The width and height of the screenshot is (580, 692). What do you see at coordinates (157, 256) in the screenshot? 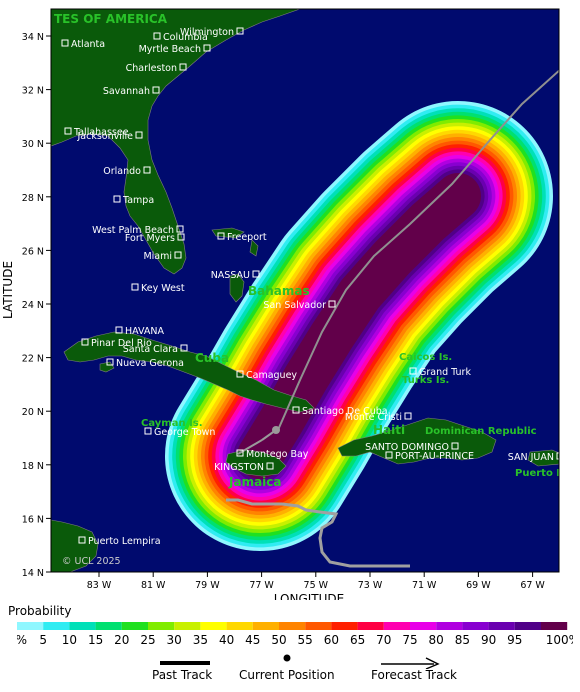
I see `city-label: Miami` at bounding box center [157, 256].